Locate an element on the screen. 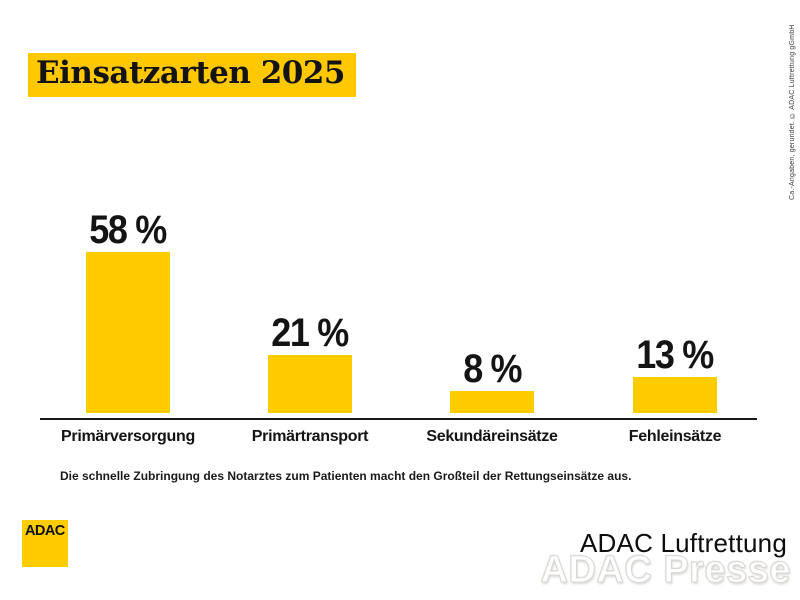 The height and width of the screenshot is (600, 800). press-watermark: ADAC Presse is located at coordinates (665, 570).